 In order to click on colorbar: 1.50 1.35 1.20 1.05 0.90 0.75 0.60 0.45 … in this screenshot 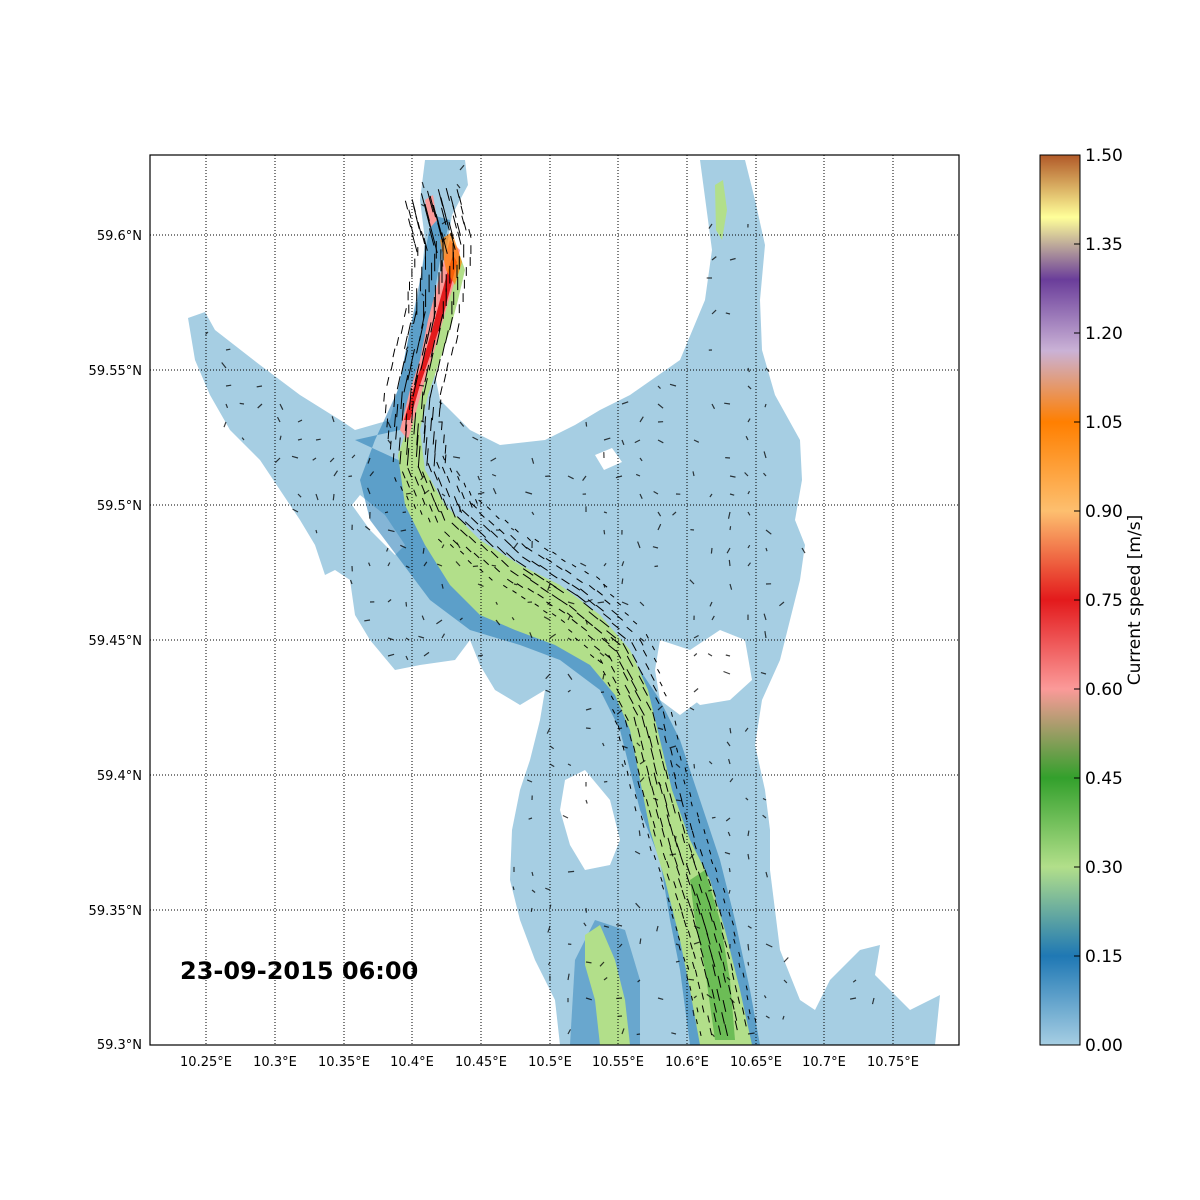, I will do `click(1092, 601)`.